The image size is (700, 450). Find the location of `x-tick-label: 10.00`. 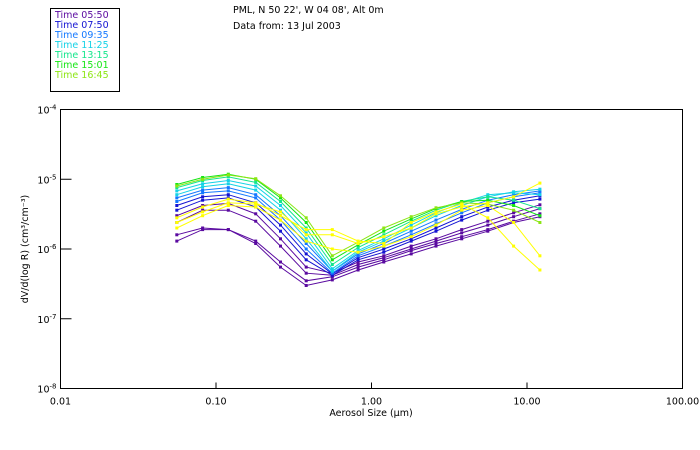

x-tick-label: 10.00 is located at coordinates (526, 402).